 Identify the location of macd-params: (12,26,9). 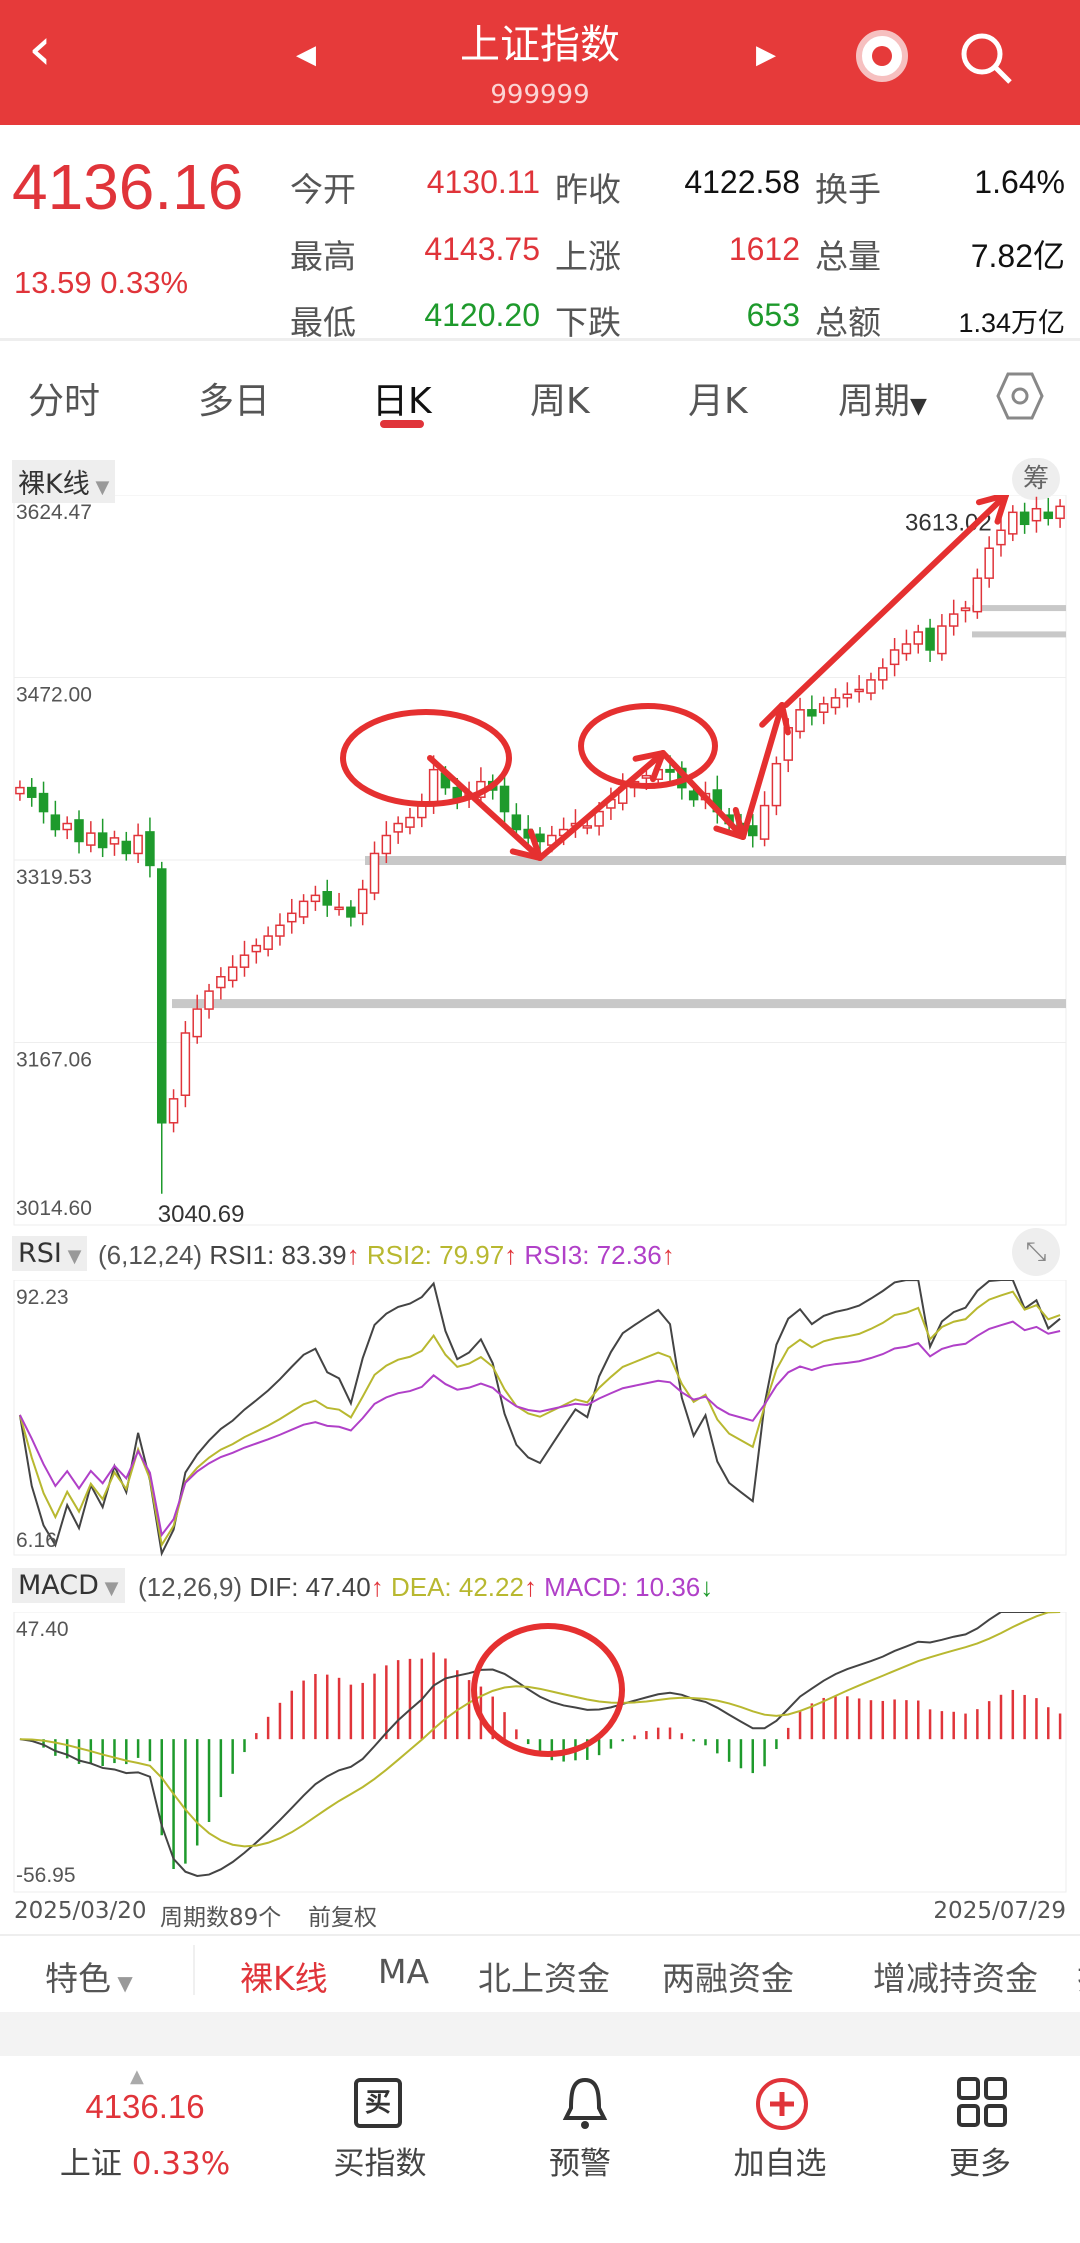
(190, 1587).